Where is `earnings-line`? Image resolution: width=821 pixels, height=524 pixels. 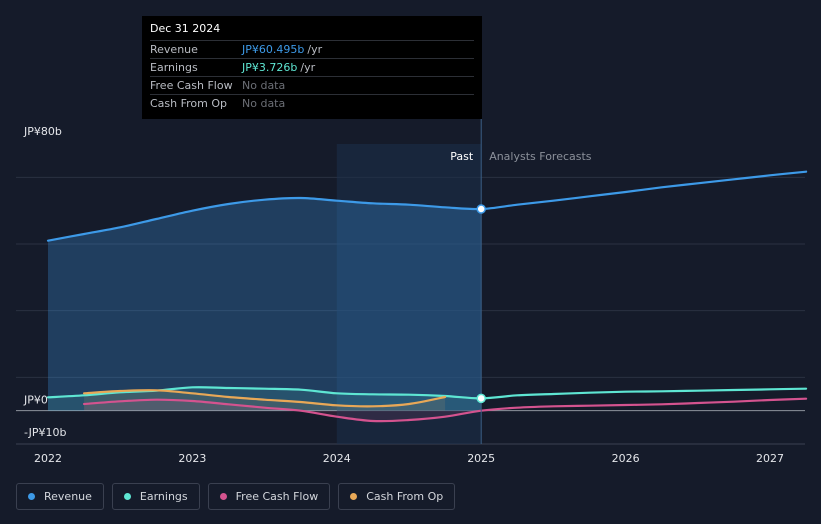 earnings-line is located at coordinates (427, 393).